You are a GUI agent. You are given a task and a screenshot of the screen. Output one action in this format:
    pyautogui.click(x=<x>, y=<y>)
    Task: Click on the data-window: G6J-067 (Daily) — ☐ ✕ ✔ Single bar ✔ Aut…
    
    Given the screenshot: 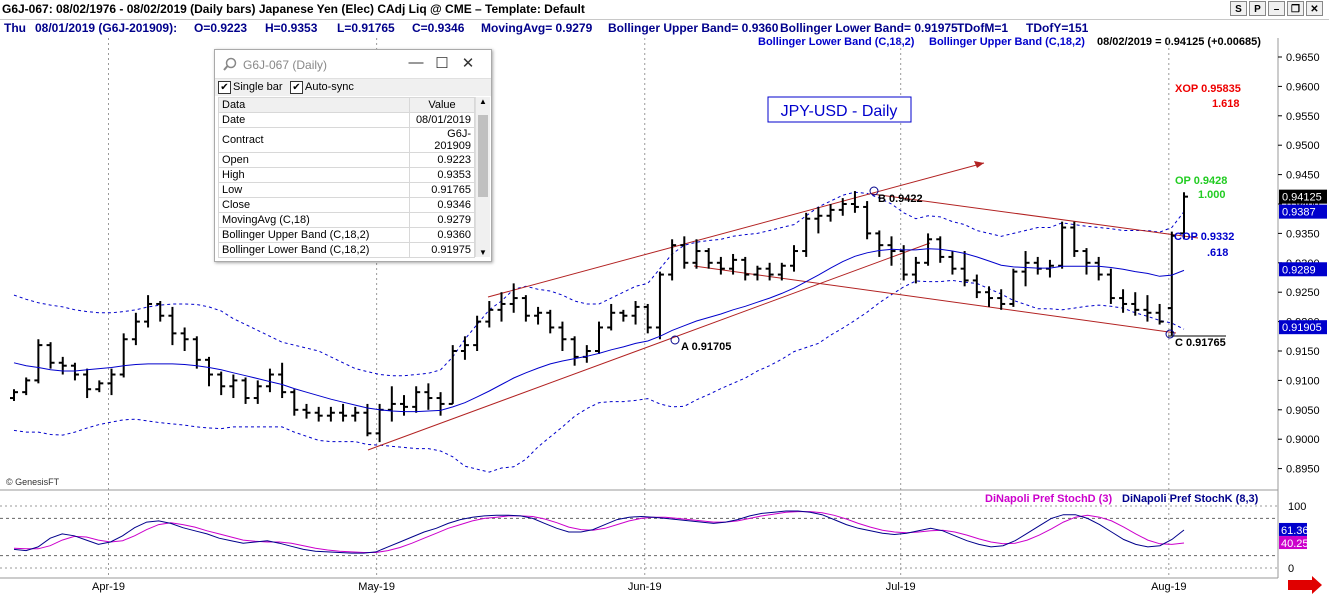 What is the action you would take?
    pyautogui.click(x=353, y=155)
    